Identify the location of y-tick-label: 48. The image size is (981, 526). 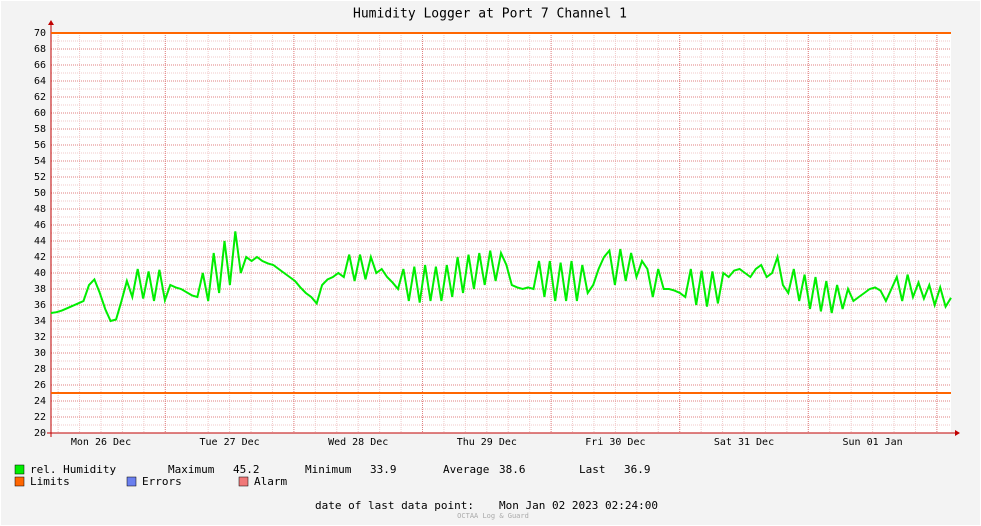
(40, 209).